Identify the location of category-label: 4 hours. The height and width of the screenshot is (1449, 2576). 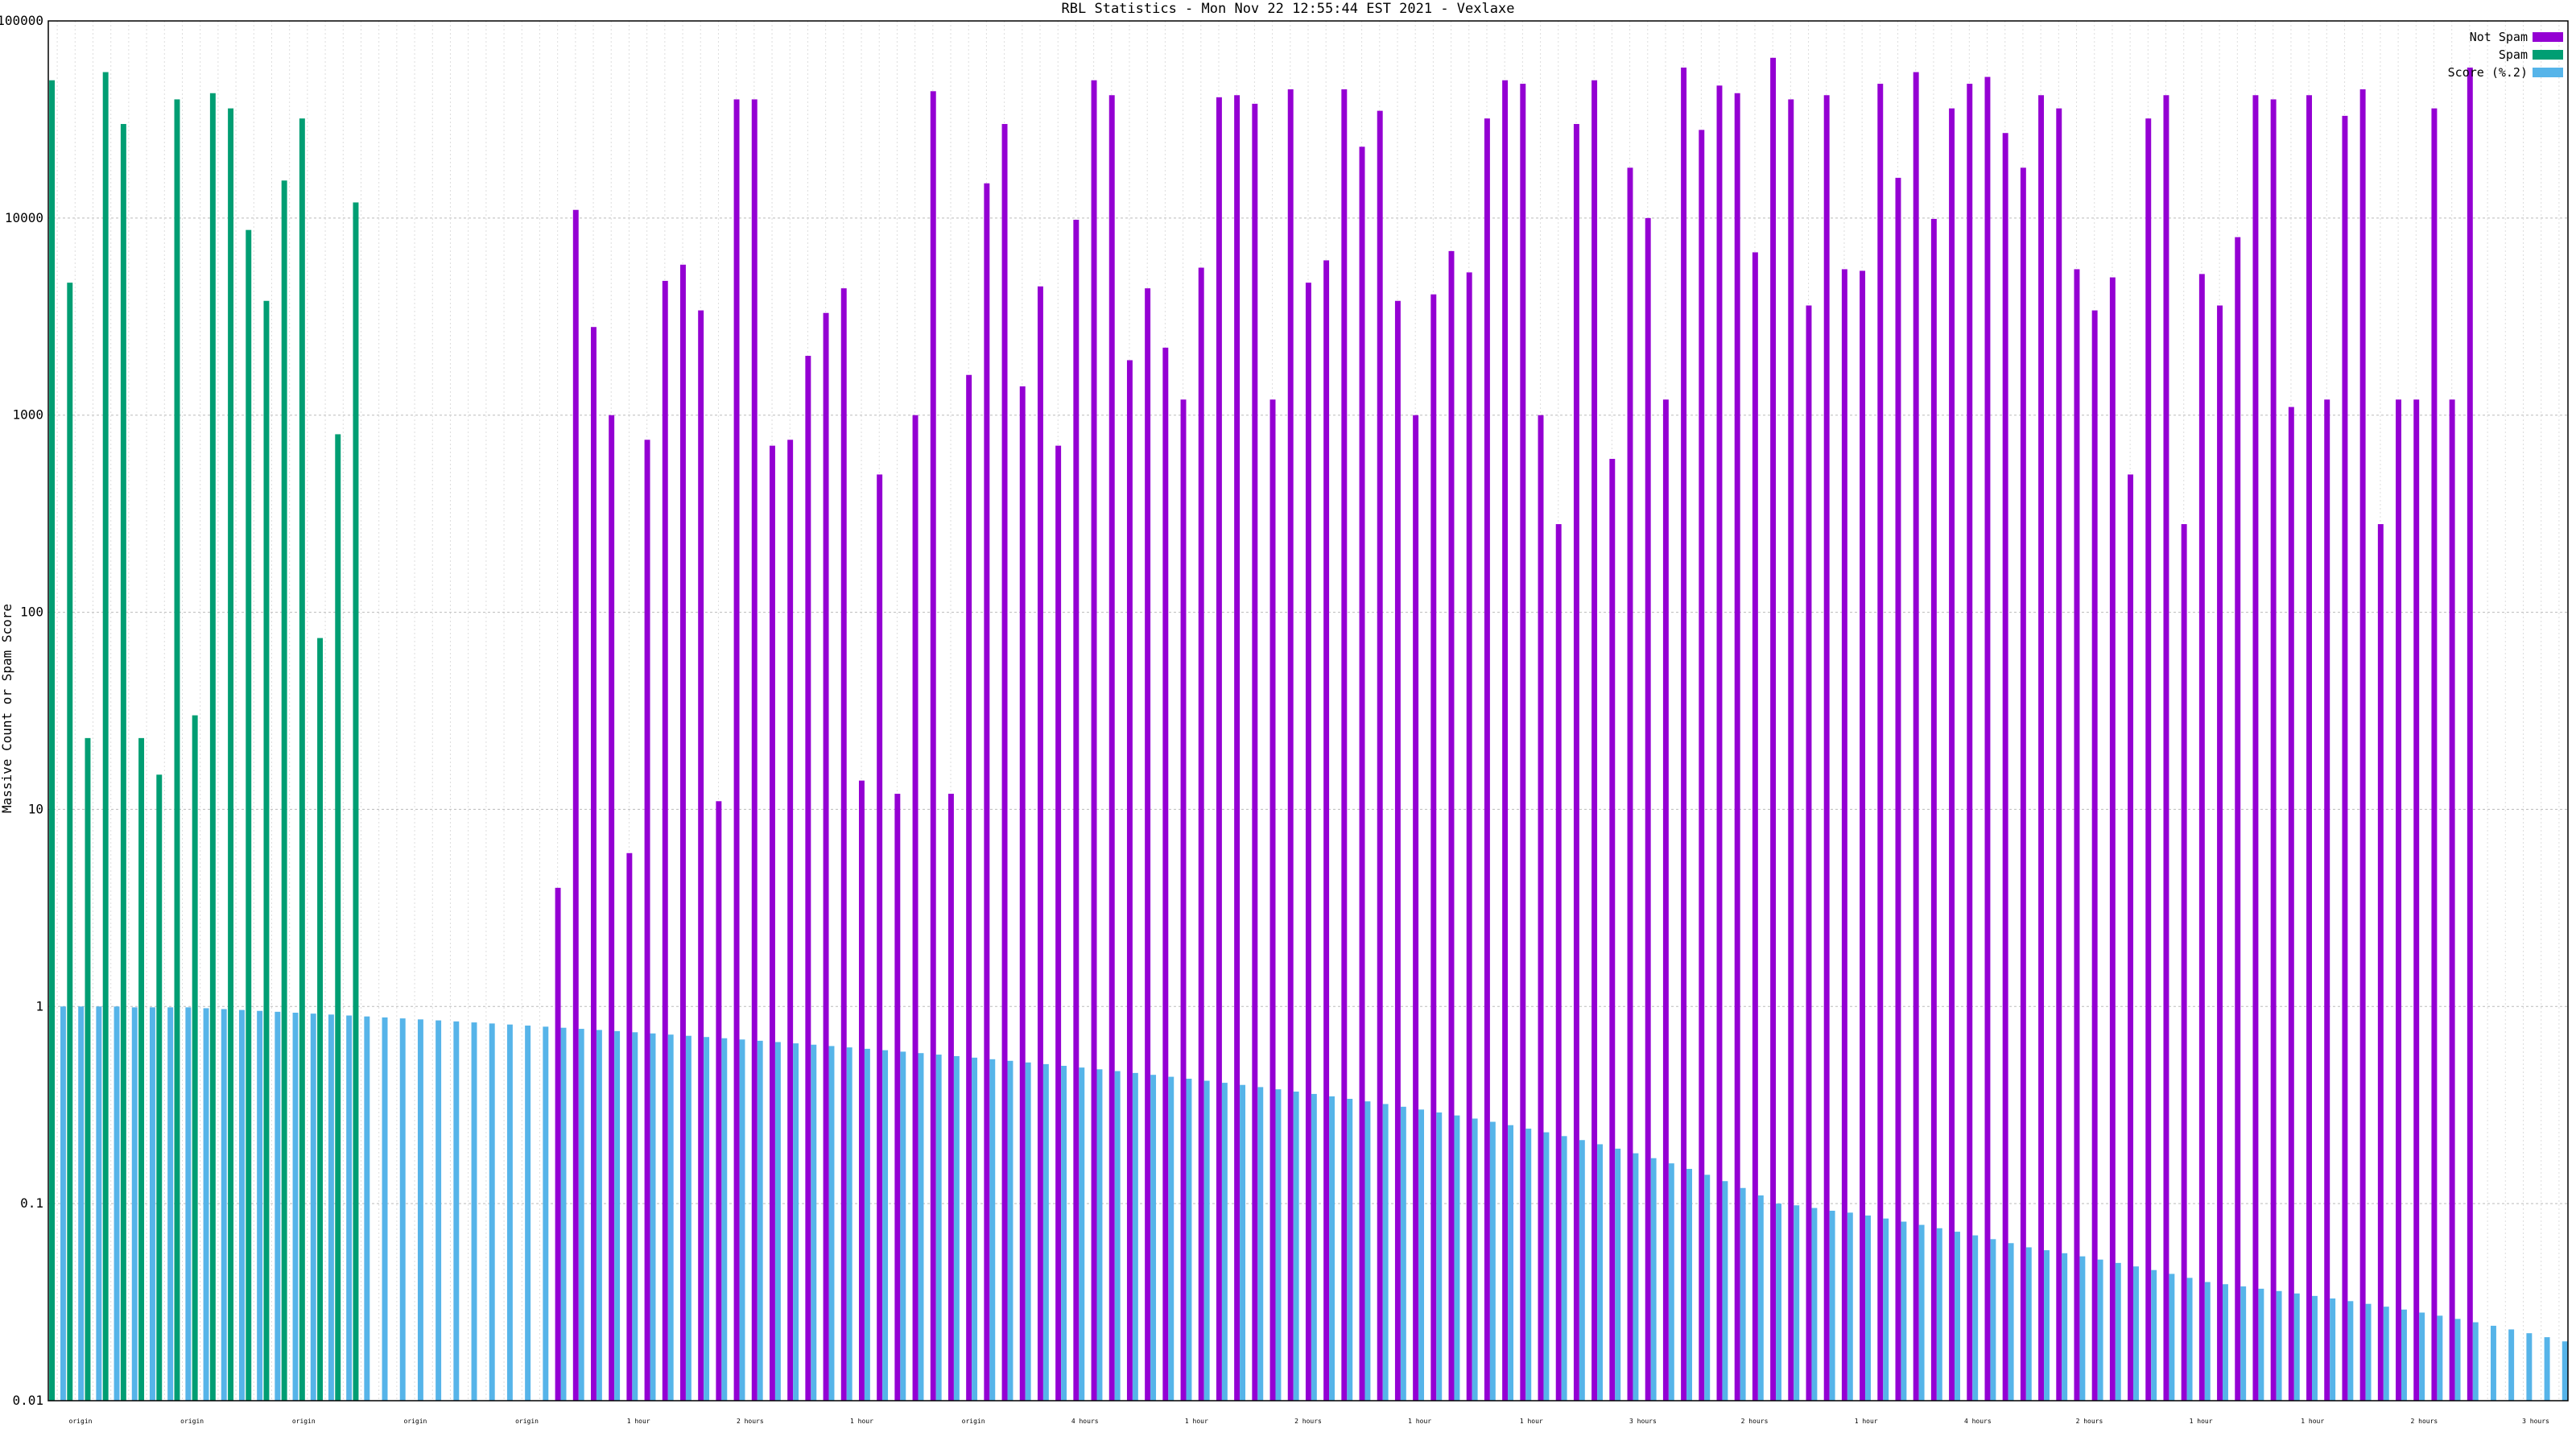
(1978, 1421).